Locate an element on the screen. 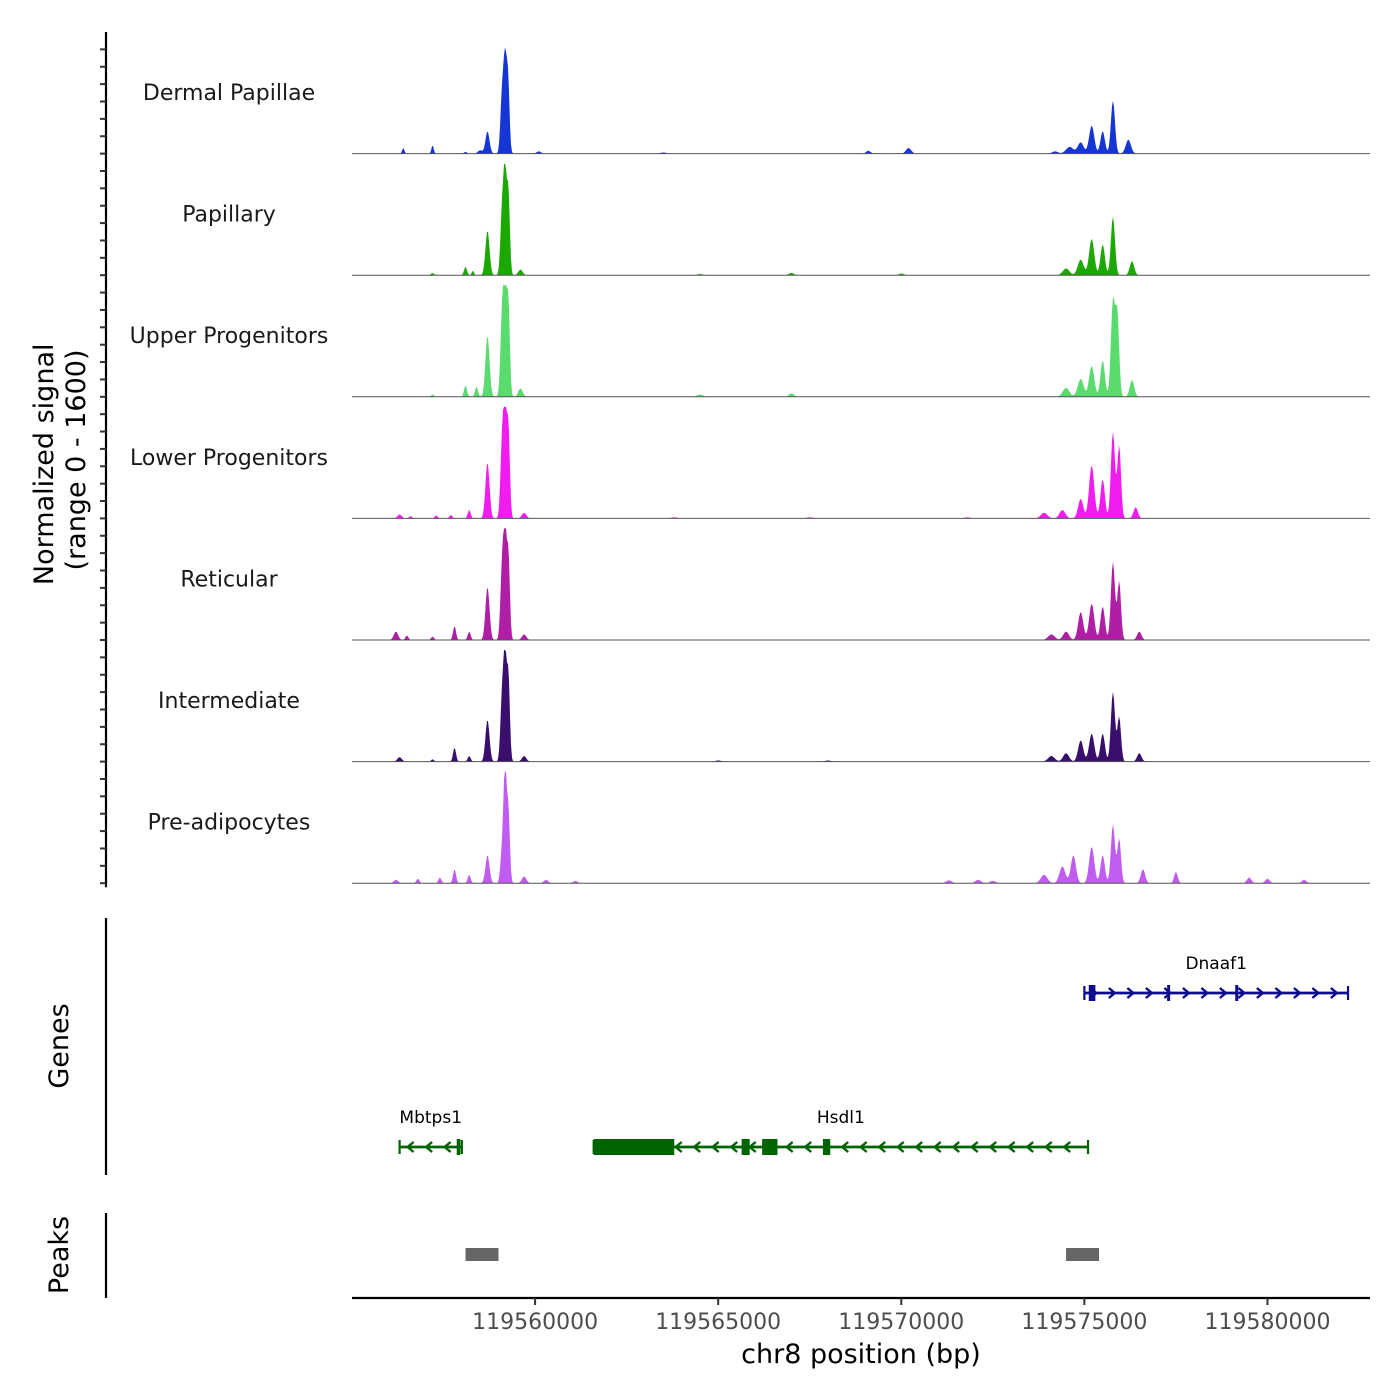 Image resolution: width=1400 pixels, height=1400 pixels. y-axis-label-line1: Normalized signal is located at coordinates (44, 465).